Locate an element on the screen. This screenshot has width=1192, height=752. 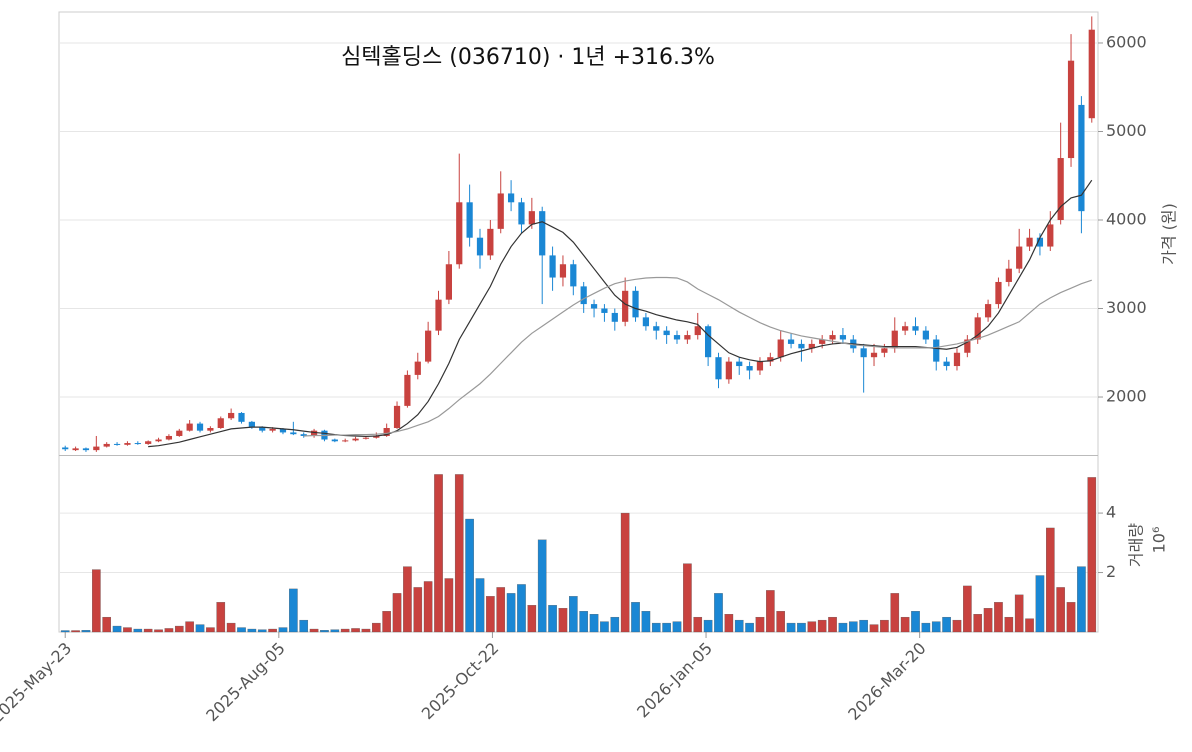
y-tick-label: 2000 is located at coordinates (1126, 396).